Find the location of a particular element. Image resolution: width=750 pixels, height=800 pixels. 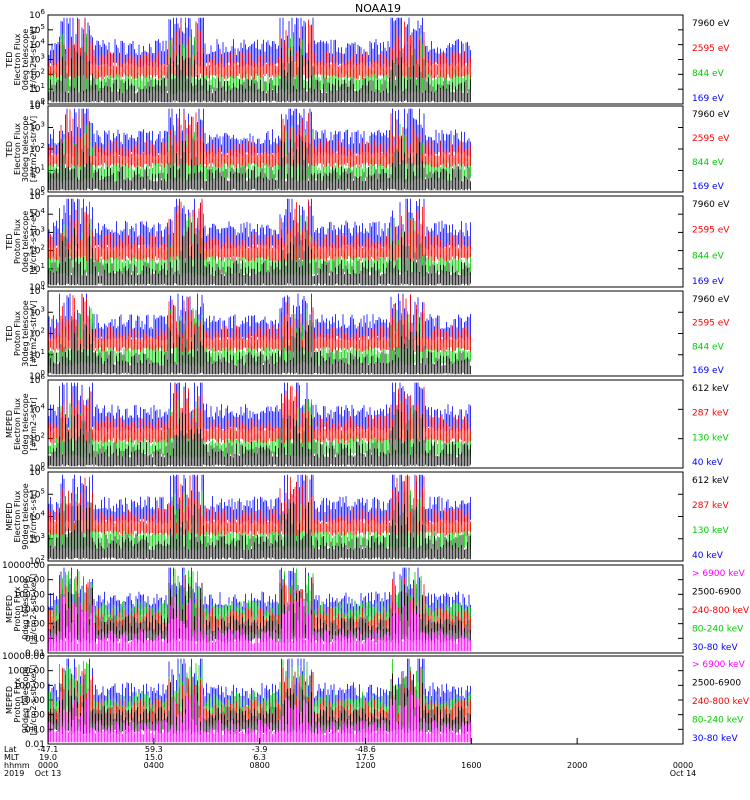

x-tick-mlt: 6.3 is located at coordinates (259, 757).